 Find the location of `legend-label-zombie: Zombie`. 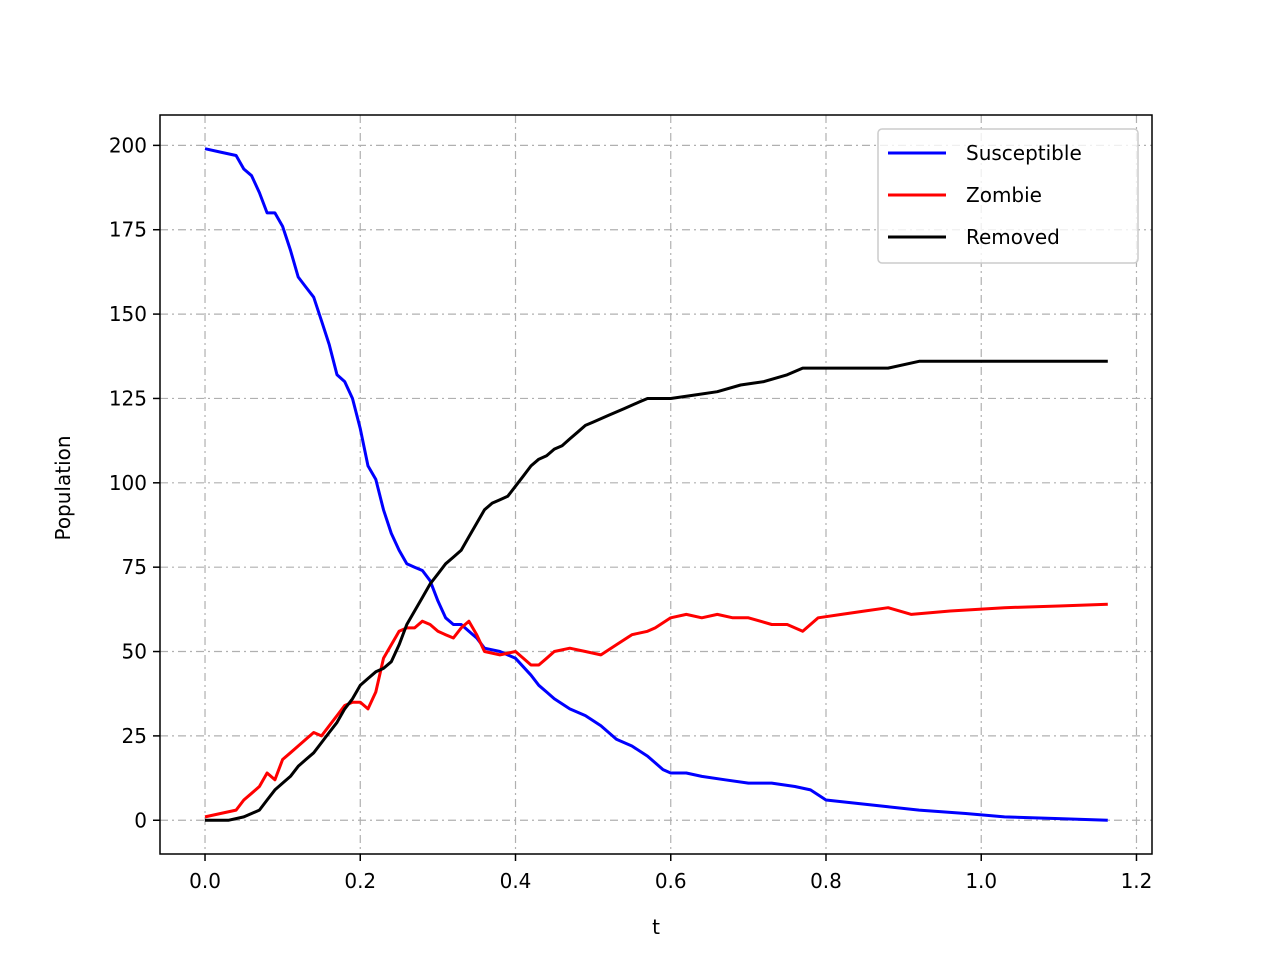

legend-label-zombie: Zombie is located at coordinates (1004, 195).